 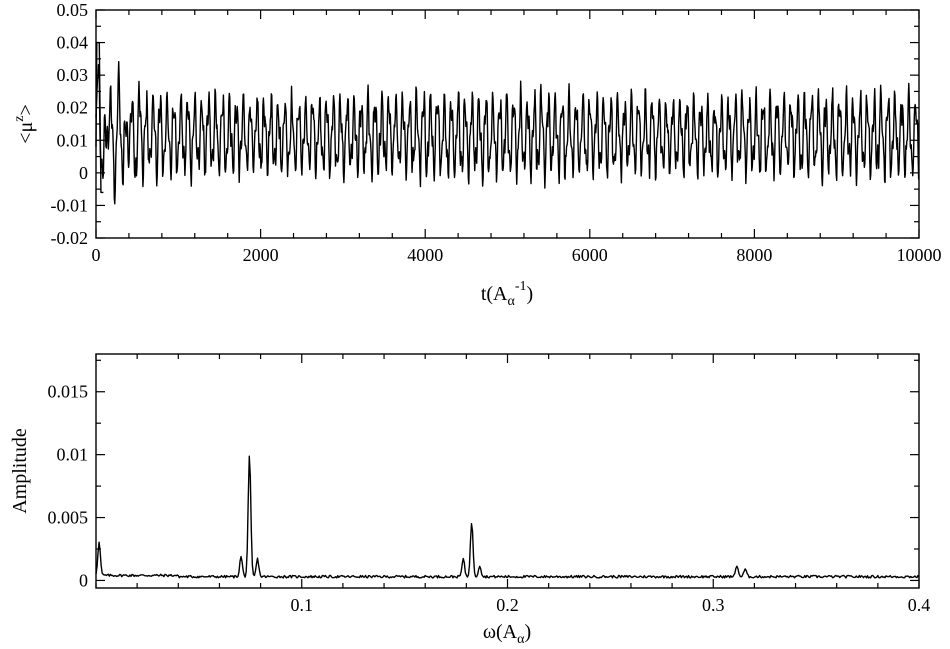 I want to click on x-axis-label-top: t(Aα-1), so click(x=507, y=294).